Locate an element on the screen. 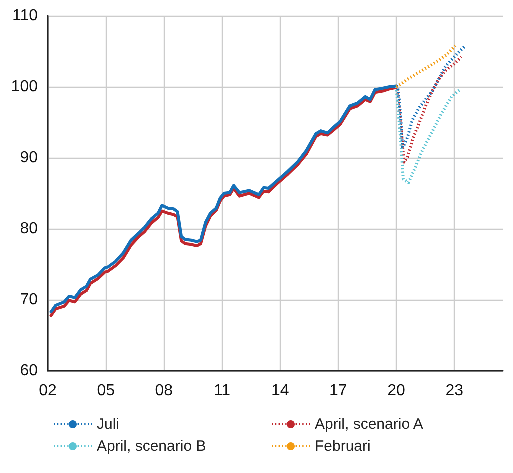  x-tick-label: 20 is located at coordinates (397, 391).